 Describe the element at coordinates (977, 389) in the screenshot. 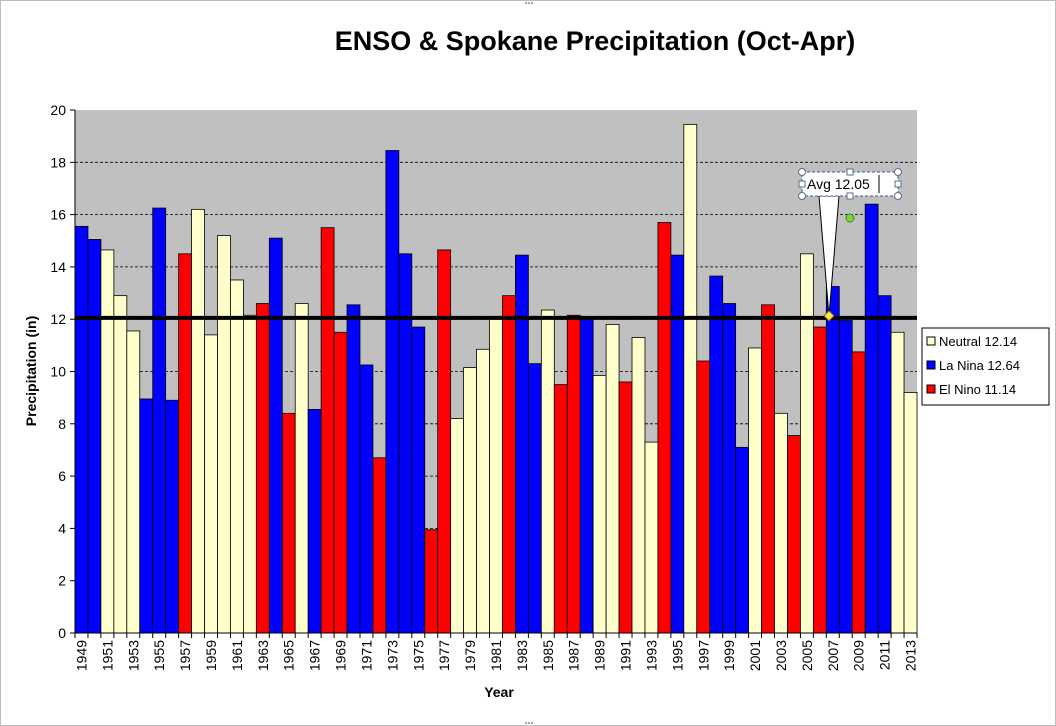

I see `legend-label-el-nino: El Nino 11.14` at that location.